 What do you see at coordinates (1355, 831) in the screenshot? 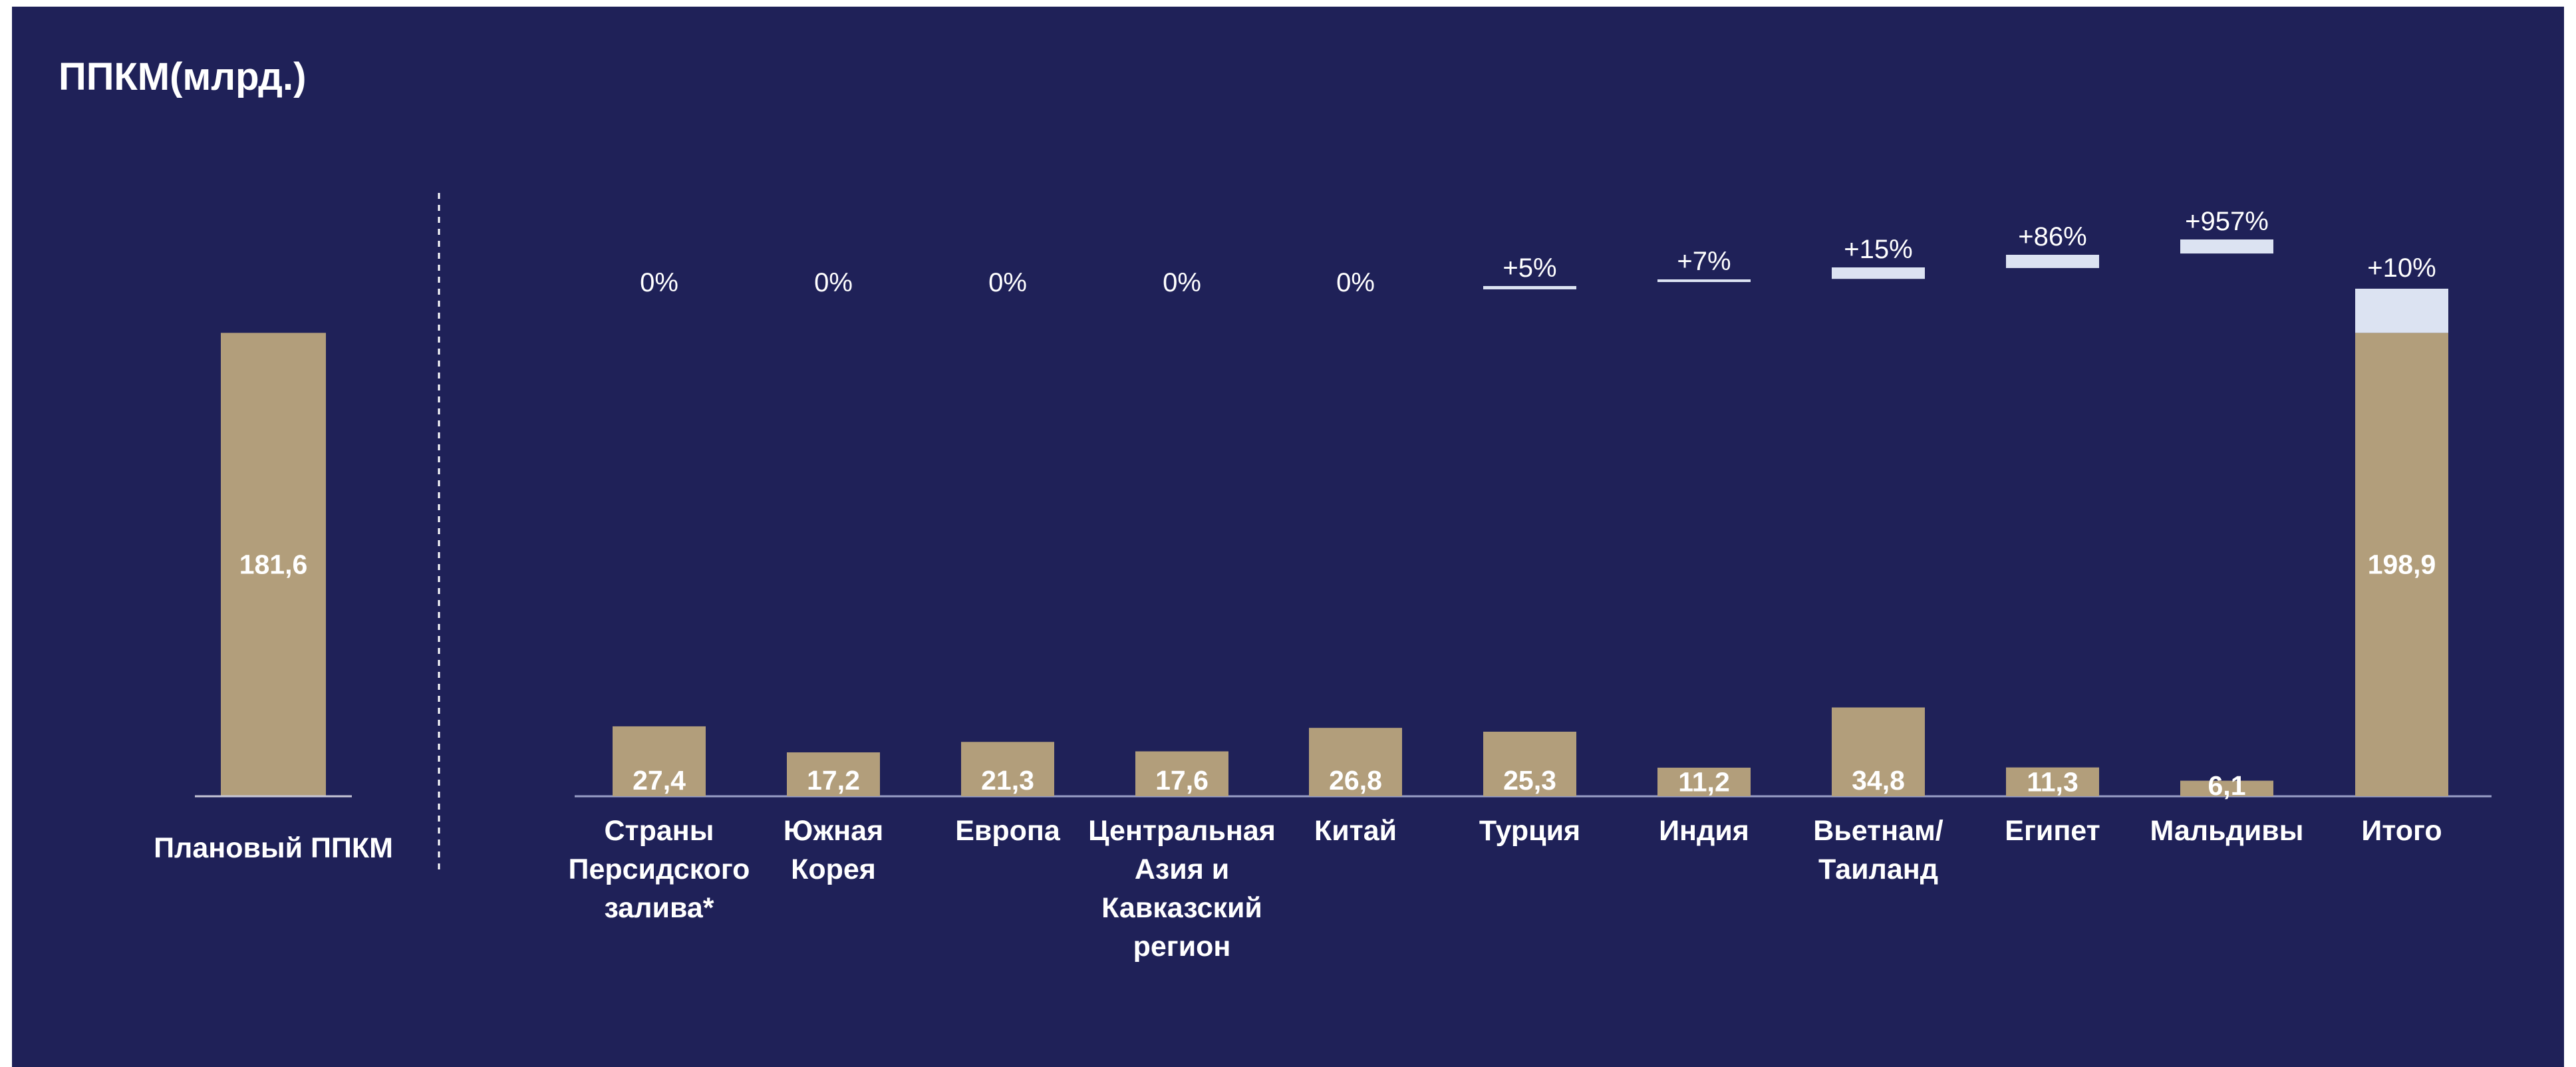
I see `category-label: Китай` at bounding box center [1355, 831].